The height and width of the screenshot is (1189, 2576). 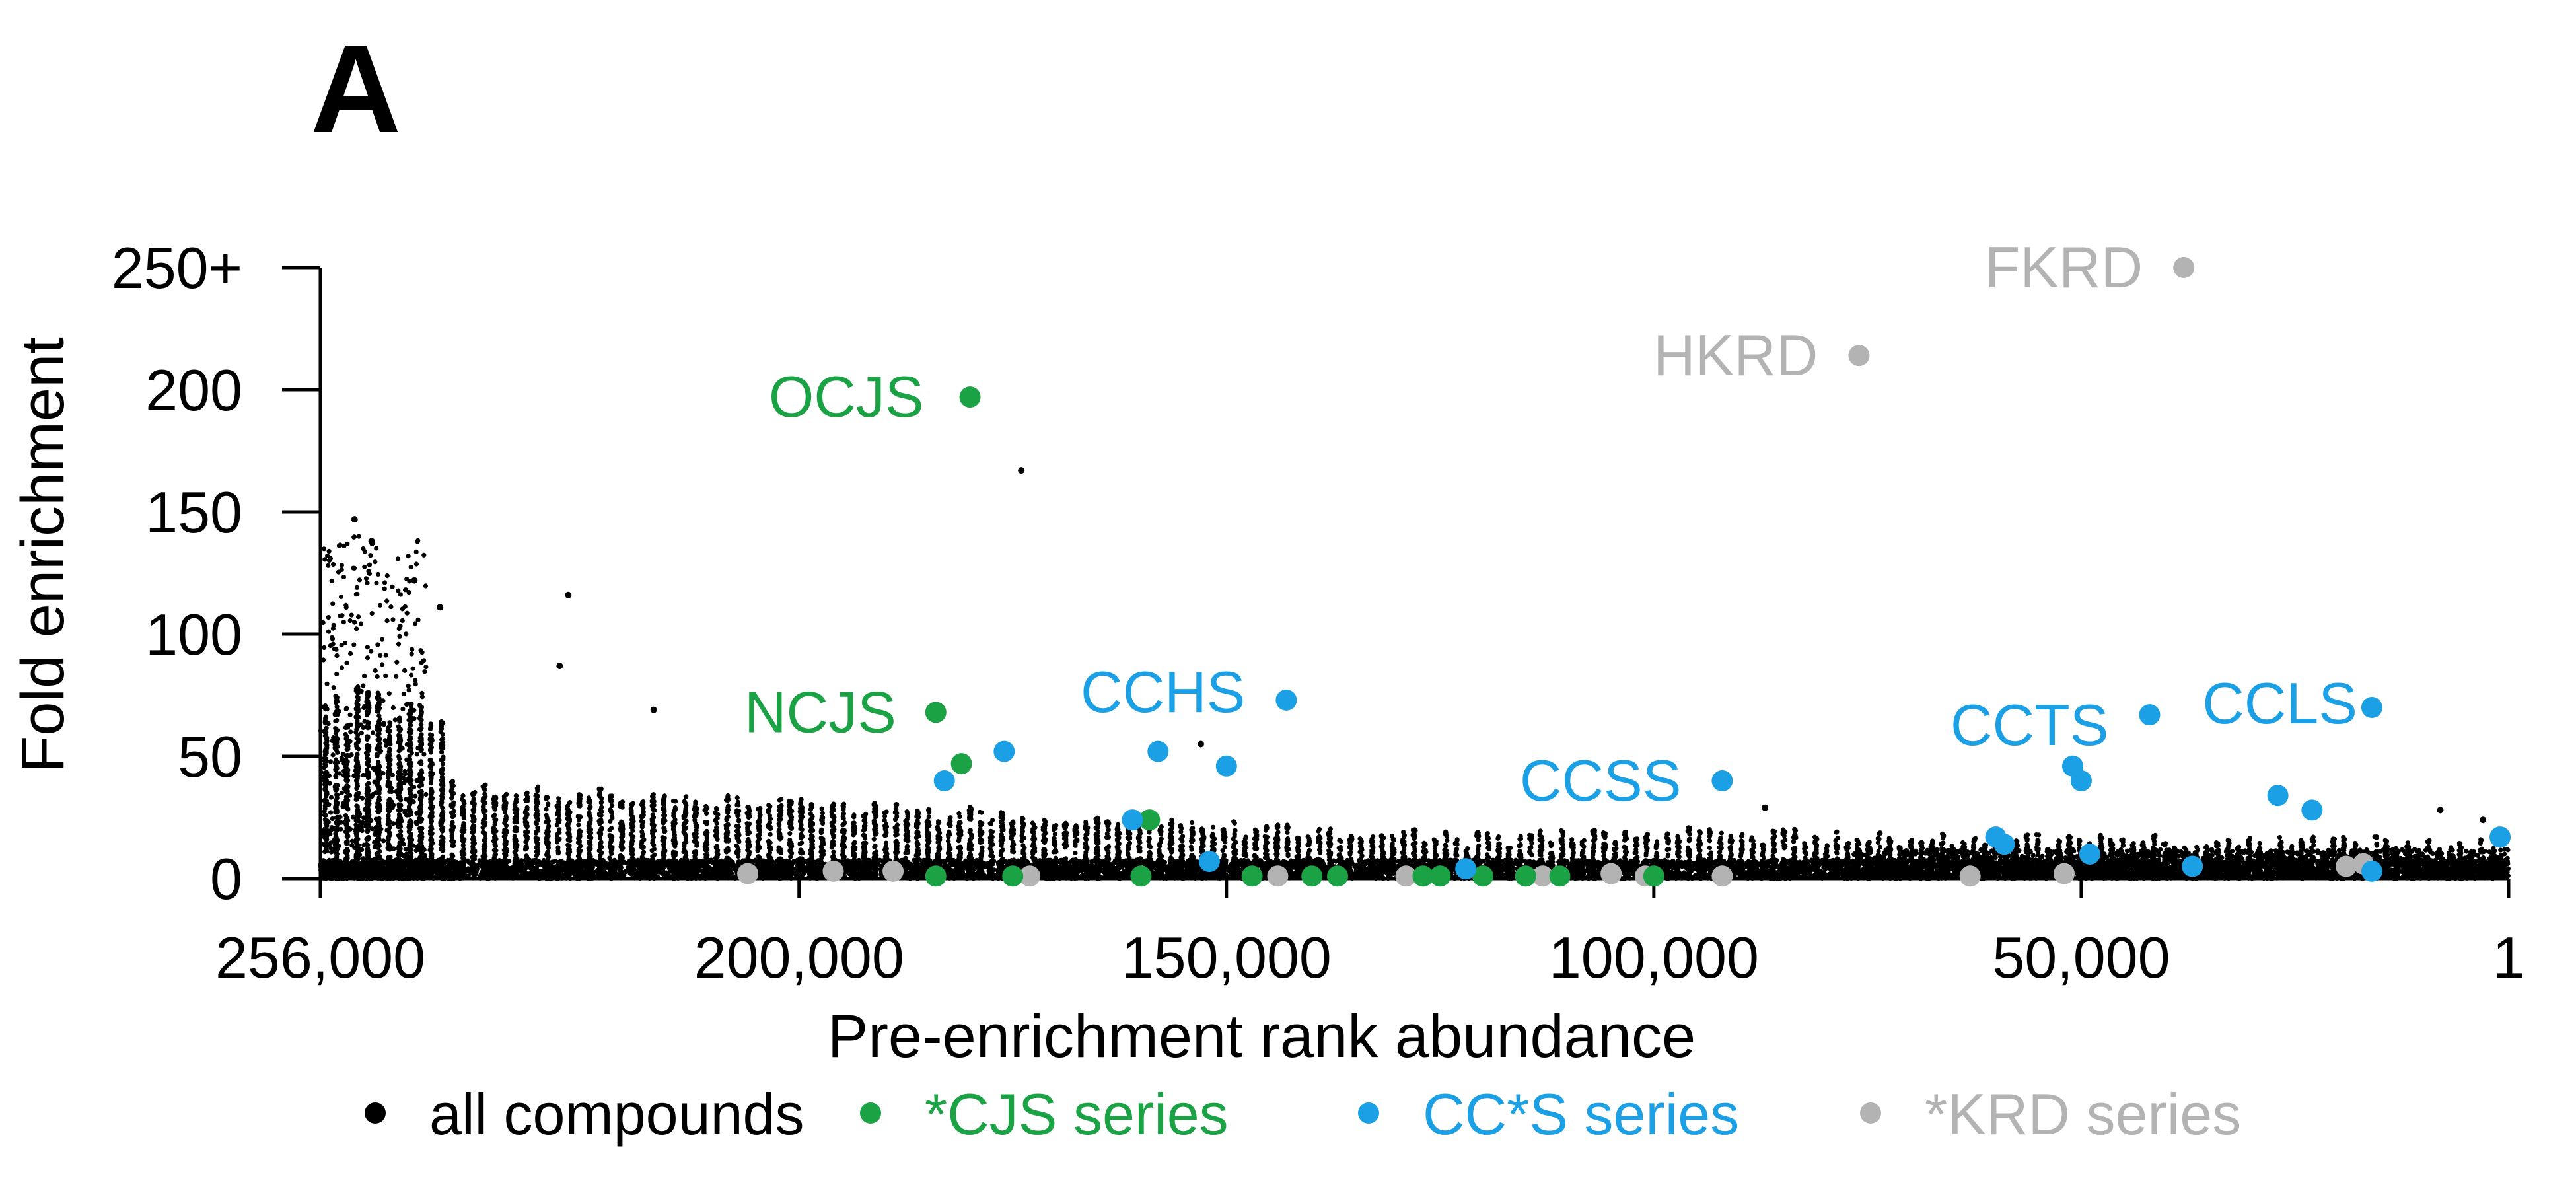 I want to click on y-tick-label: 50, so click(x=210, y=756).